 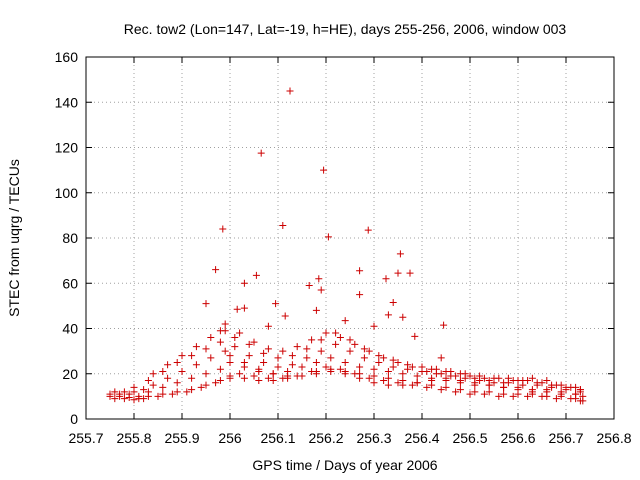 What do you see at coordinates (277, 438) in the screenshot?
I see `x-tick-label: 256.1` at bounding box center [277, 438].